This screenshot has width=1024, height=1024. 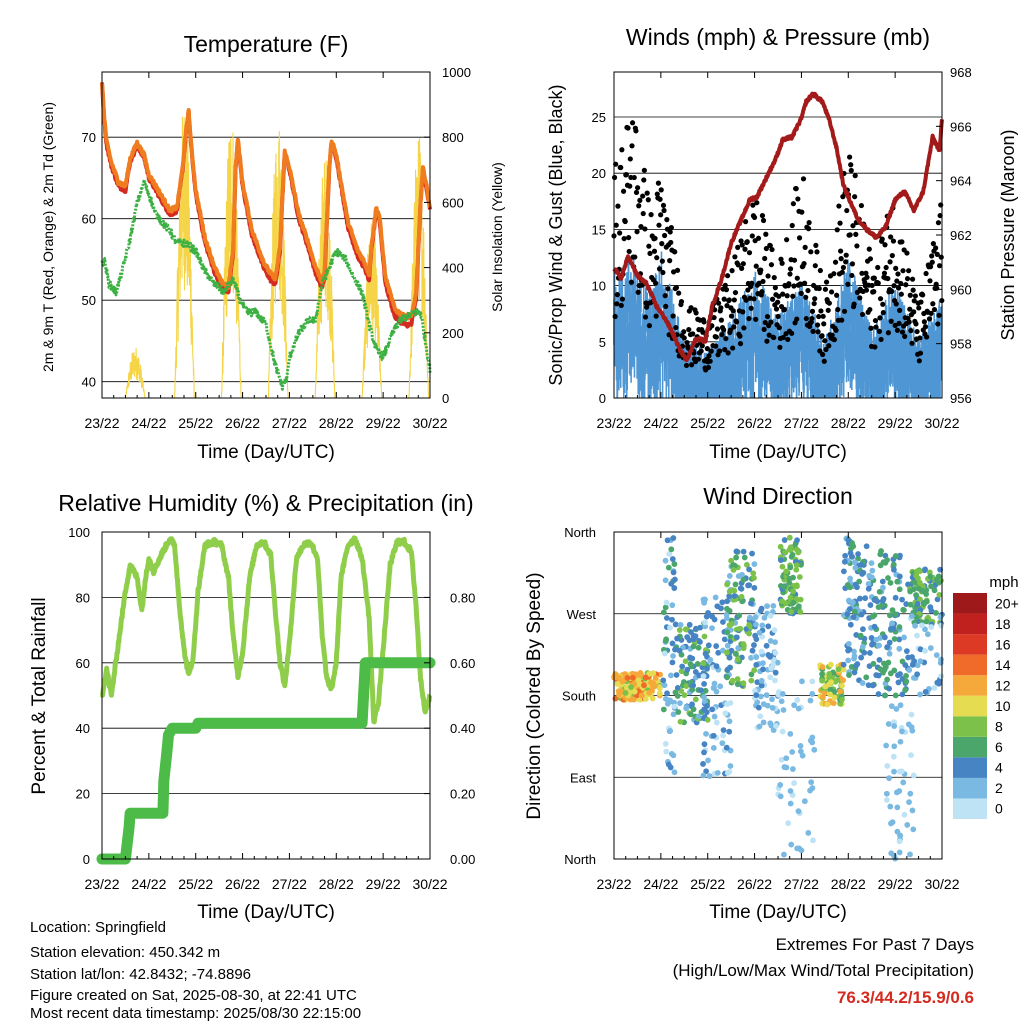 What do you see at coordinates (101, 884) in the screenshot?
I see `rh-xtick-label: 23/22` at bounding box center [101, 884].